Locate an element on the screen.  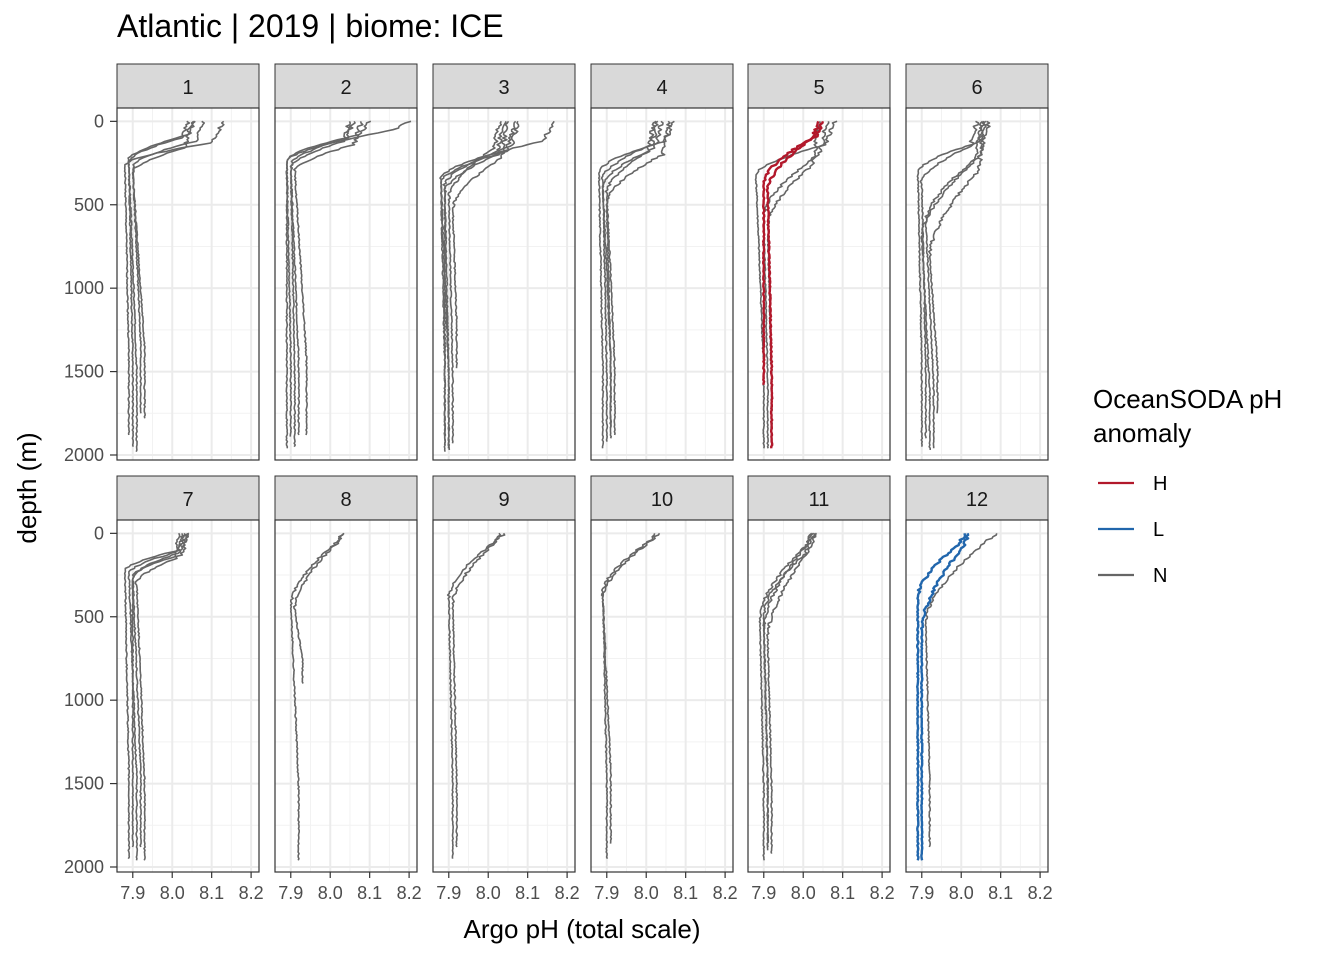
facet-panel-1: 1 is located at coordinates (188, 262).